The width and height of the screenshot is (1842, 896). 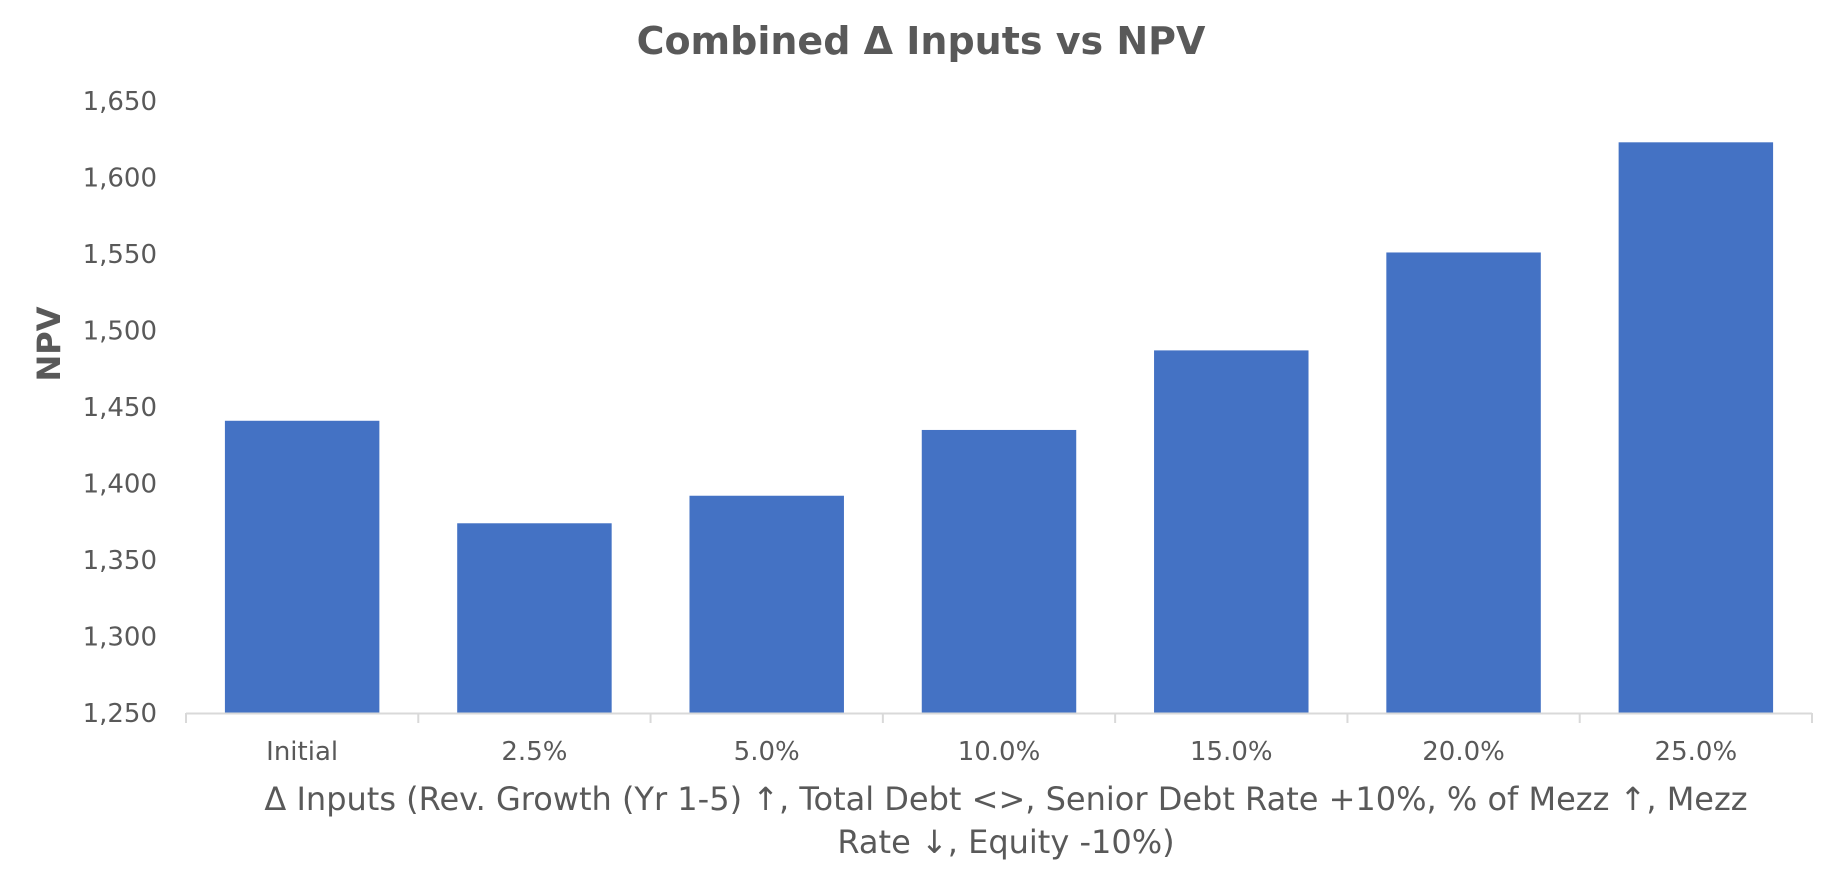 I want to click on x-tick-label: Initial, so click(x=302, y=752).